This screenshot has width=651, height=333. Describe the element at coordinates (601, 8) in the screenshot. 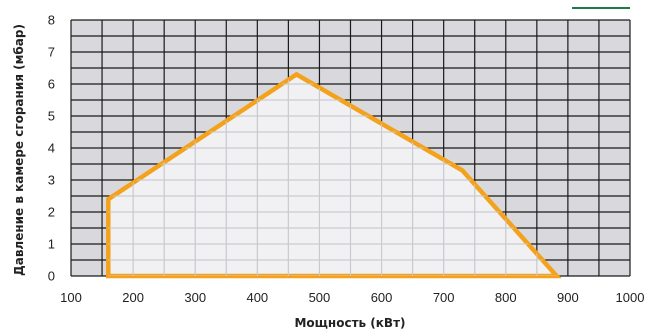

I see `corner-accent-line` at that location.